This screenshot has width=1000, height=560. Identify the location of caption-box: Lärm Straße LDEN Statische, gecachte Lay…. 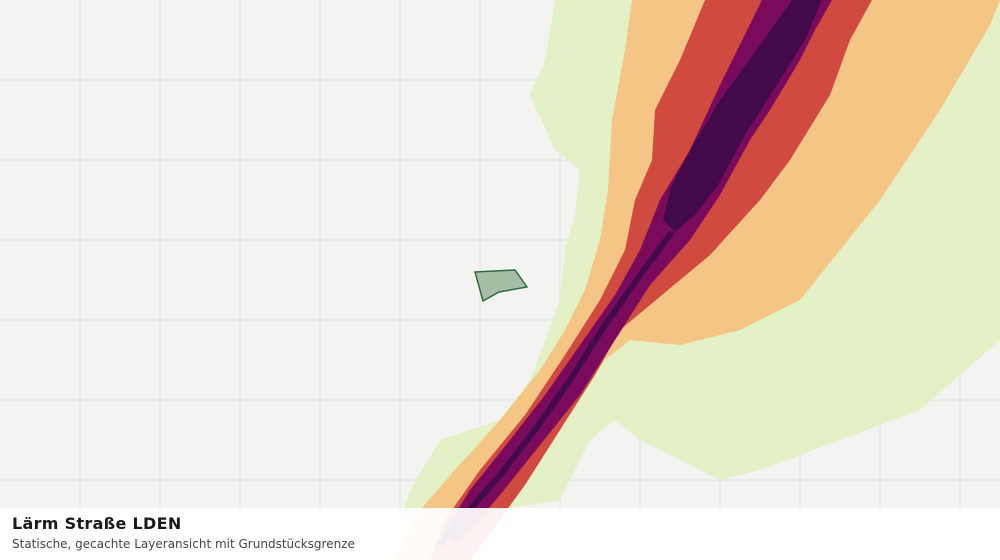
(500, 534).